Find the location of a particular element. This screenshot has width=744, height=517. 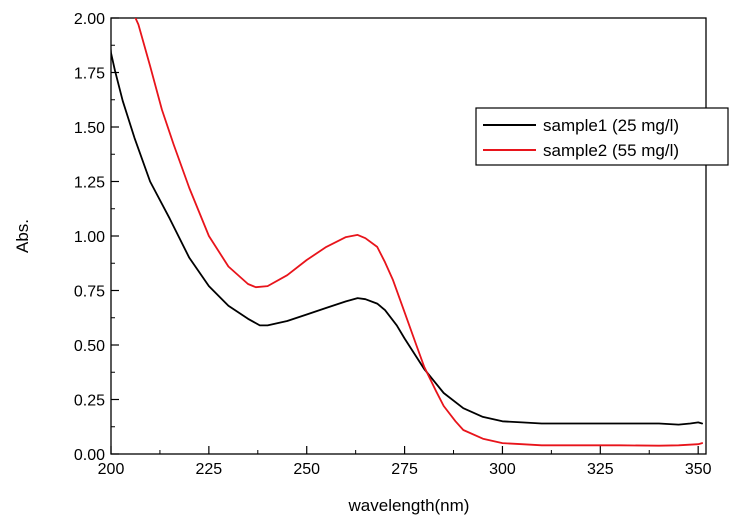

y-tick-label: 1.50 is located at coordinates (89, 128).